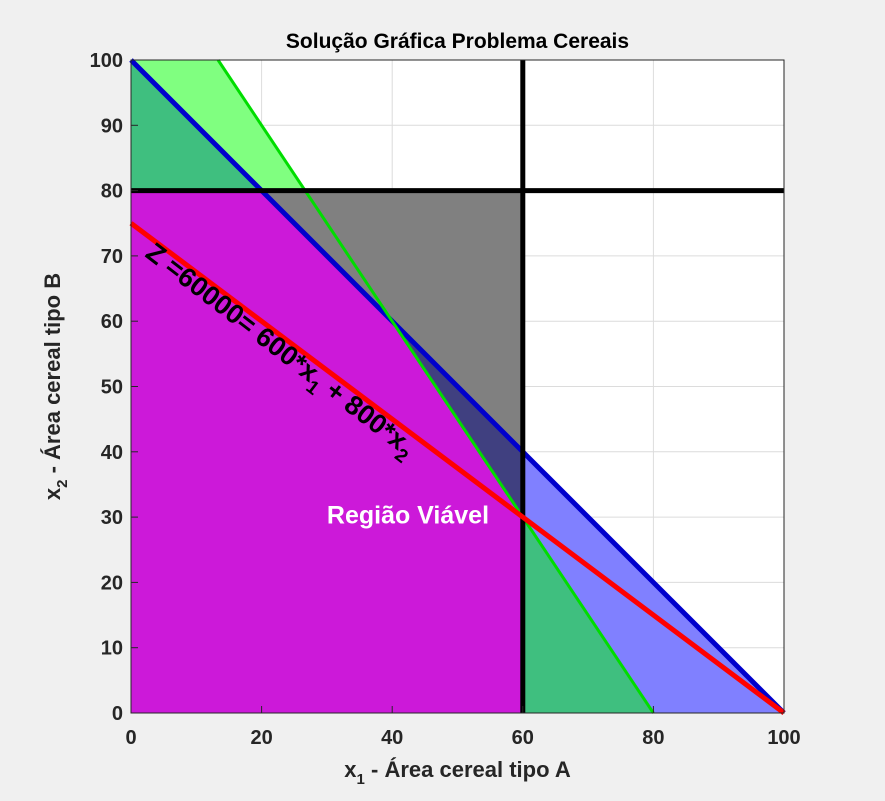  I want to click on y-tick-label: 60, so click(112, 322).